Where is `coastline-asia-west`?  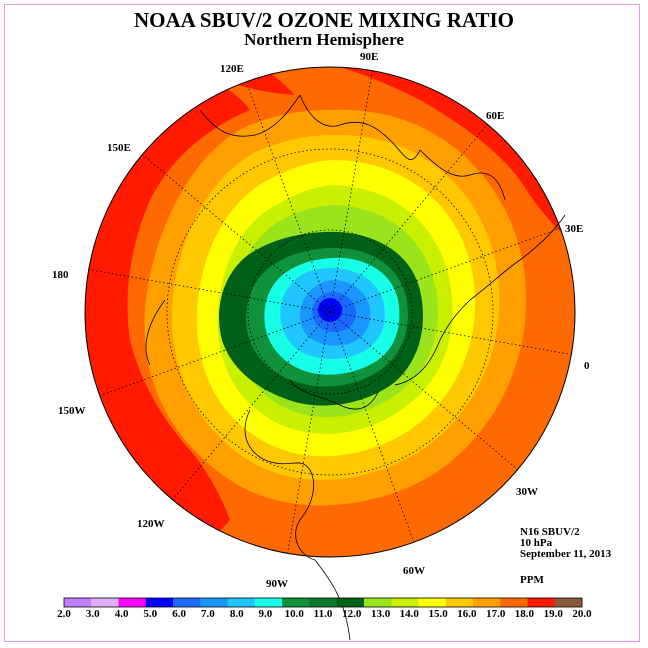 coastline-asia-west is located at coordinates (462, 175).